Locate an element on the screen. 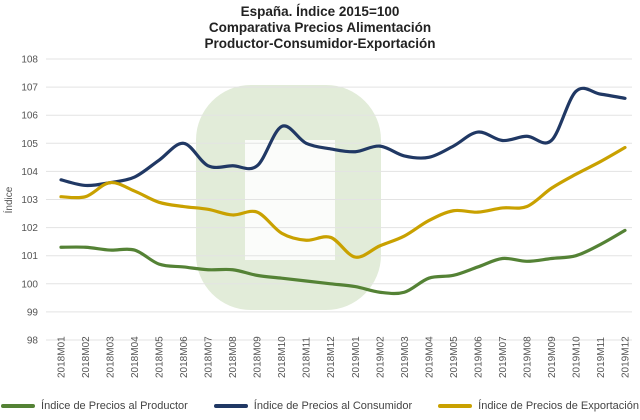  y-tick-label: 108 is located at coordinates (29, 60).